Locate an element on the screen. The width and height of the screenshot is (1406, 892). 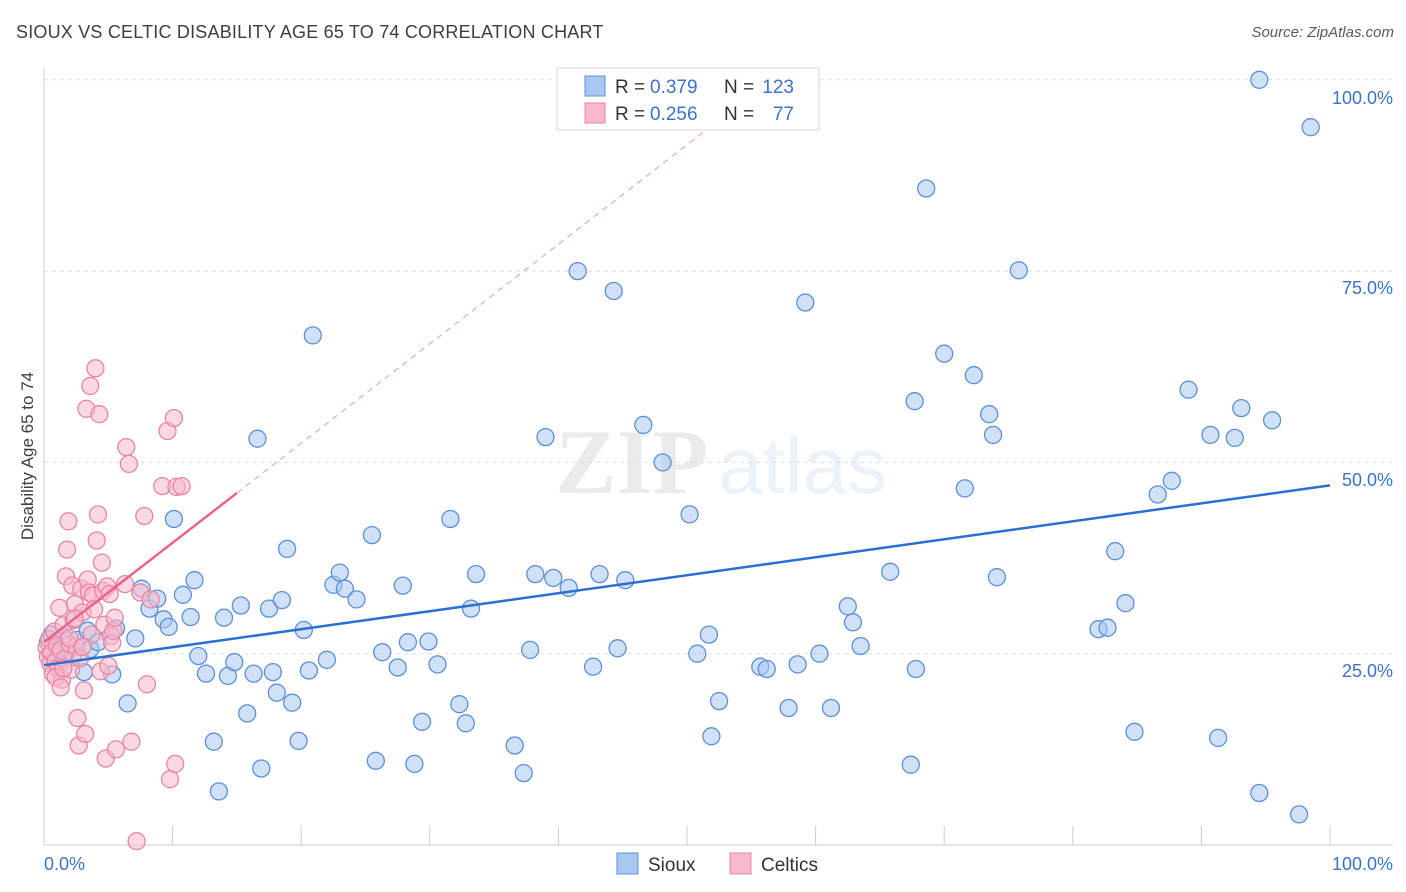
y-axis-label: Disability Age 65 to 74 is located at coordinates (27, 456).